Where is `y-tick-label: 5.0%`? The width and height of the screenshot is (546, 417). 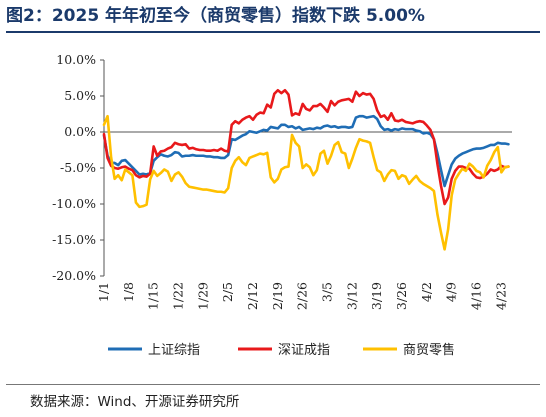
y-tick-label: 5.0% is located at coordinates (80, 95).